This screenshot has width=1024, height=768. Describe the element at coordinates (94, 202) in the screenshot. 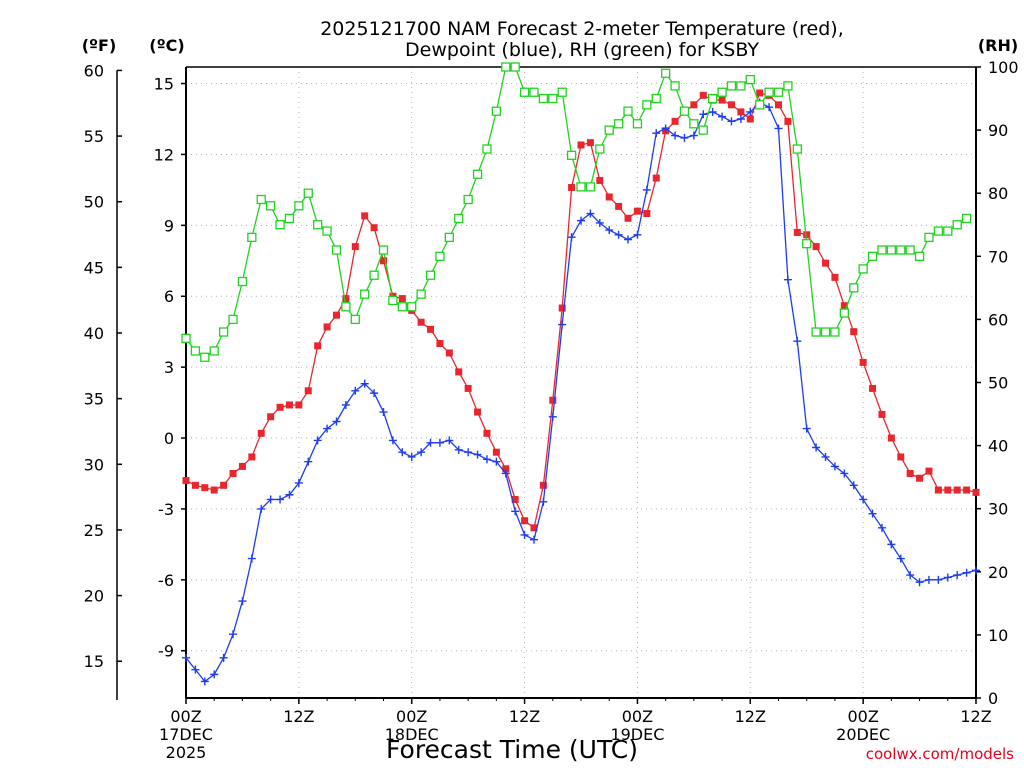

I see `y-fahrenheit-tick-label: 50` at that location.